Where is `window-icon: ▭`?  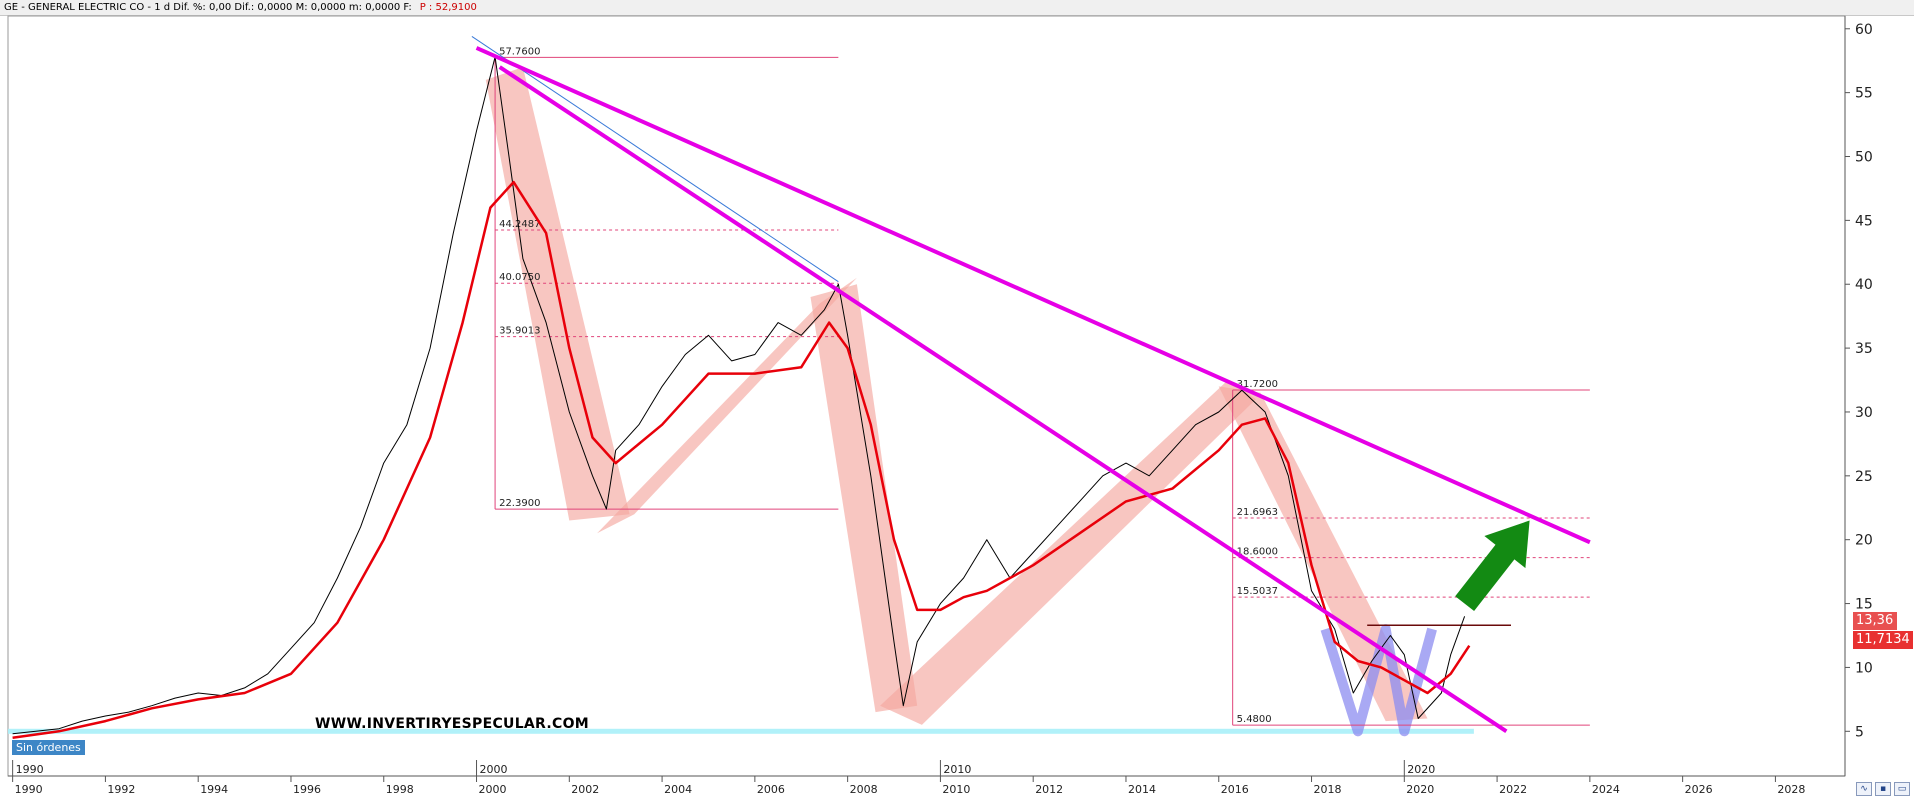 window-icon: ▭ is located at coordinates (1902, 789).